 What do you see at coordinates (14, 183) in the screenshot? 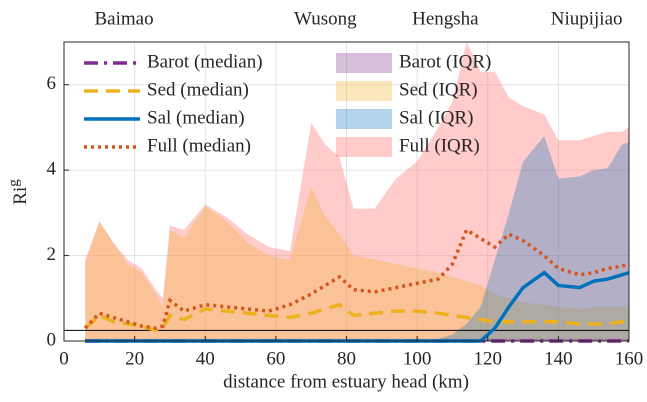
I see `y-label-sub: g` at bounding box center [14, 183].